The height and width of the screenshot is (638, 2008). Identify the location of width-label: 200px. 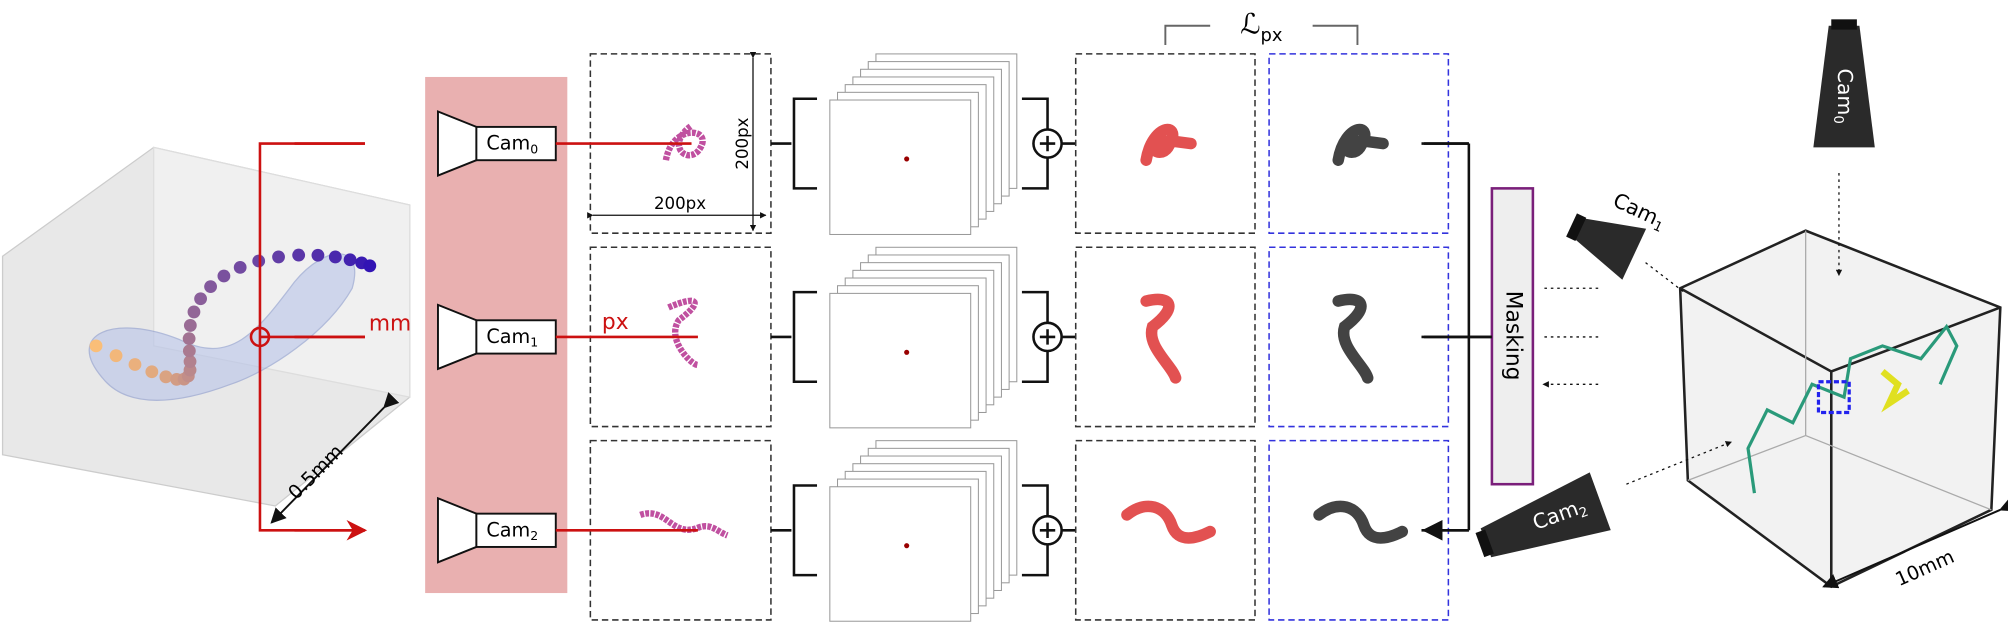
(680, 203).